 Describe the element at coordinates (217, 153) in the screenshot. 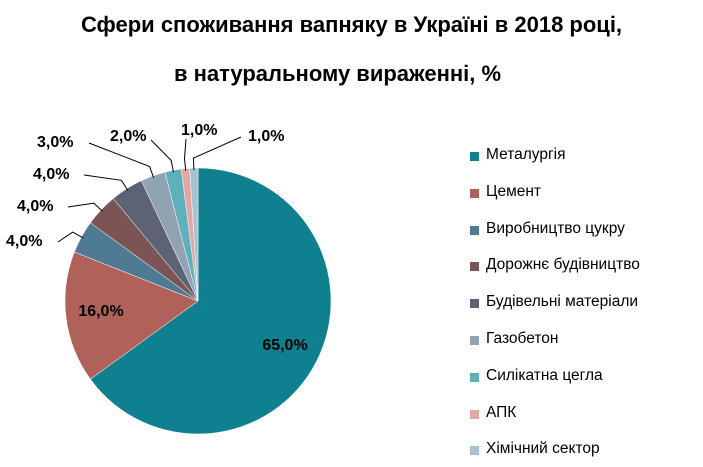

I see `leader-line-chemical` at that location.